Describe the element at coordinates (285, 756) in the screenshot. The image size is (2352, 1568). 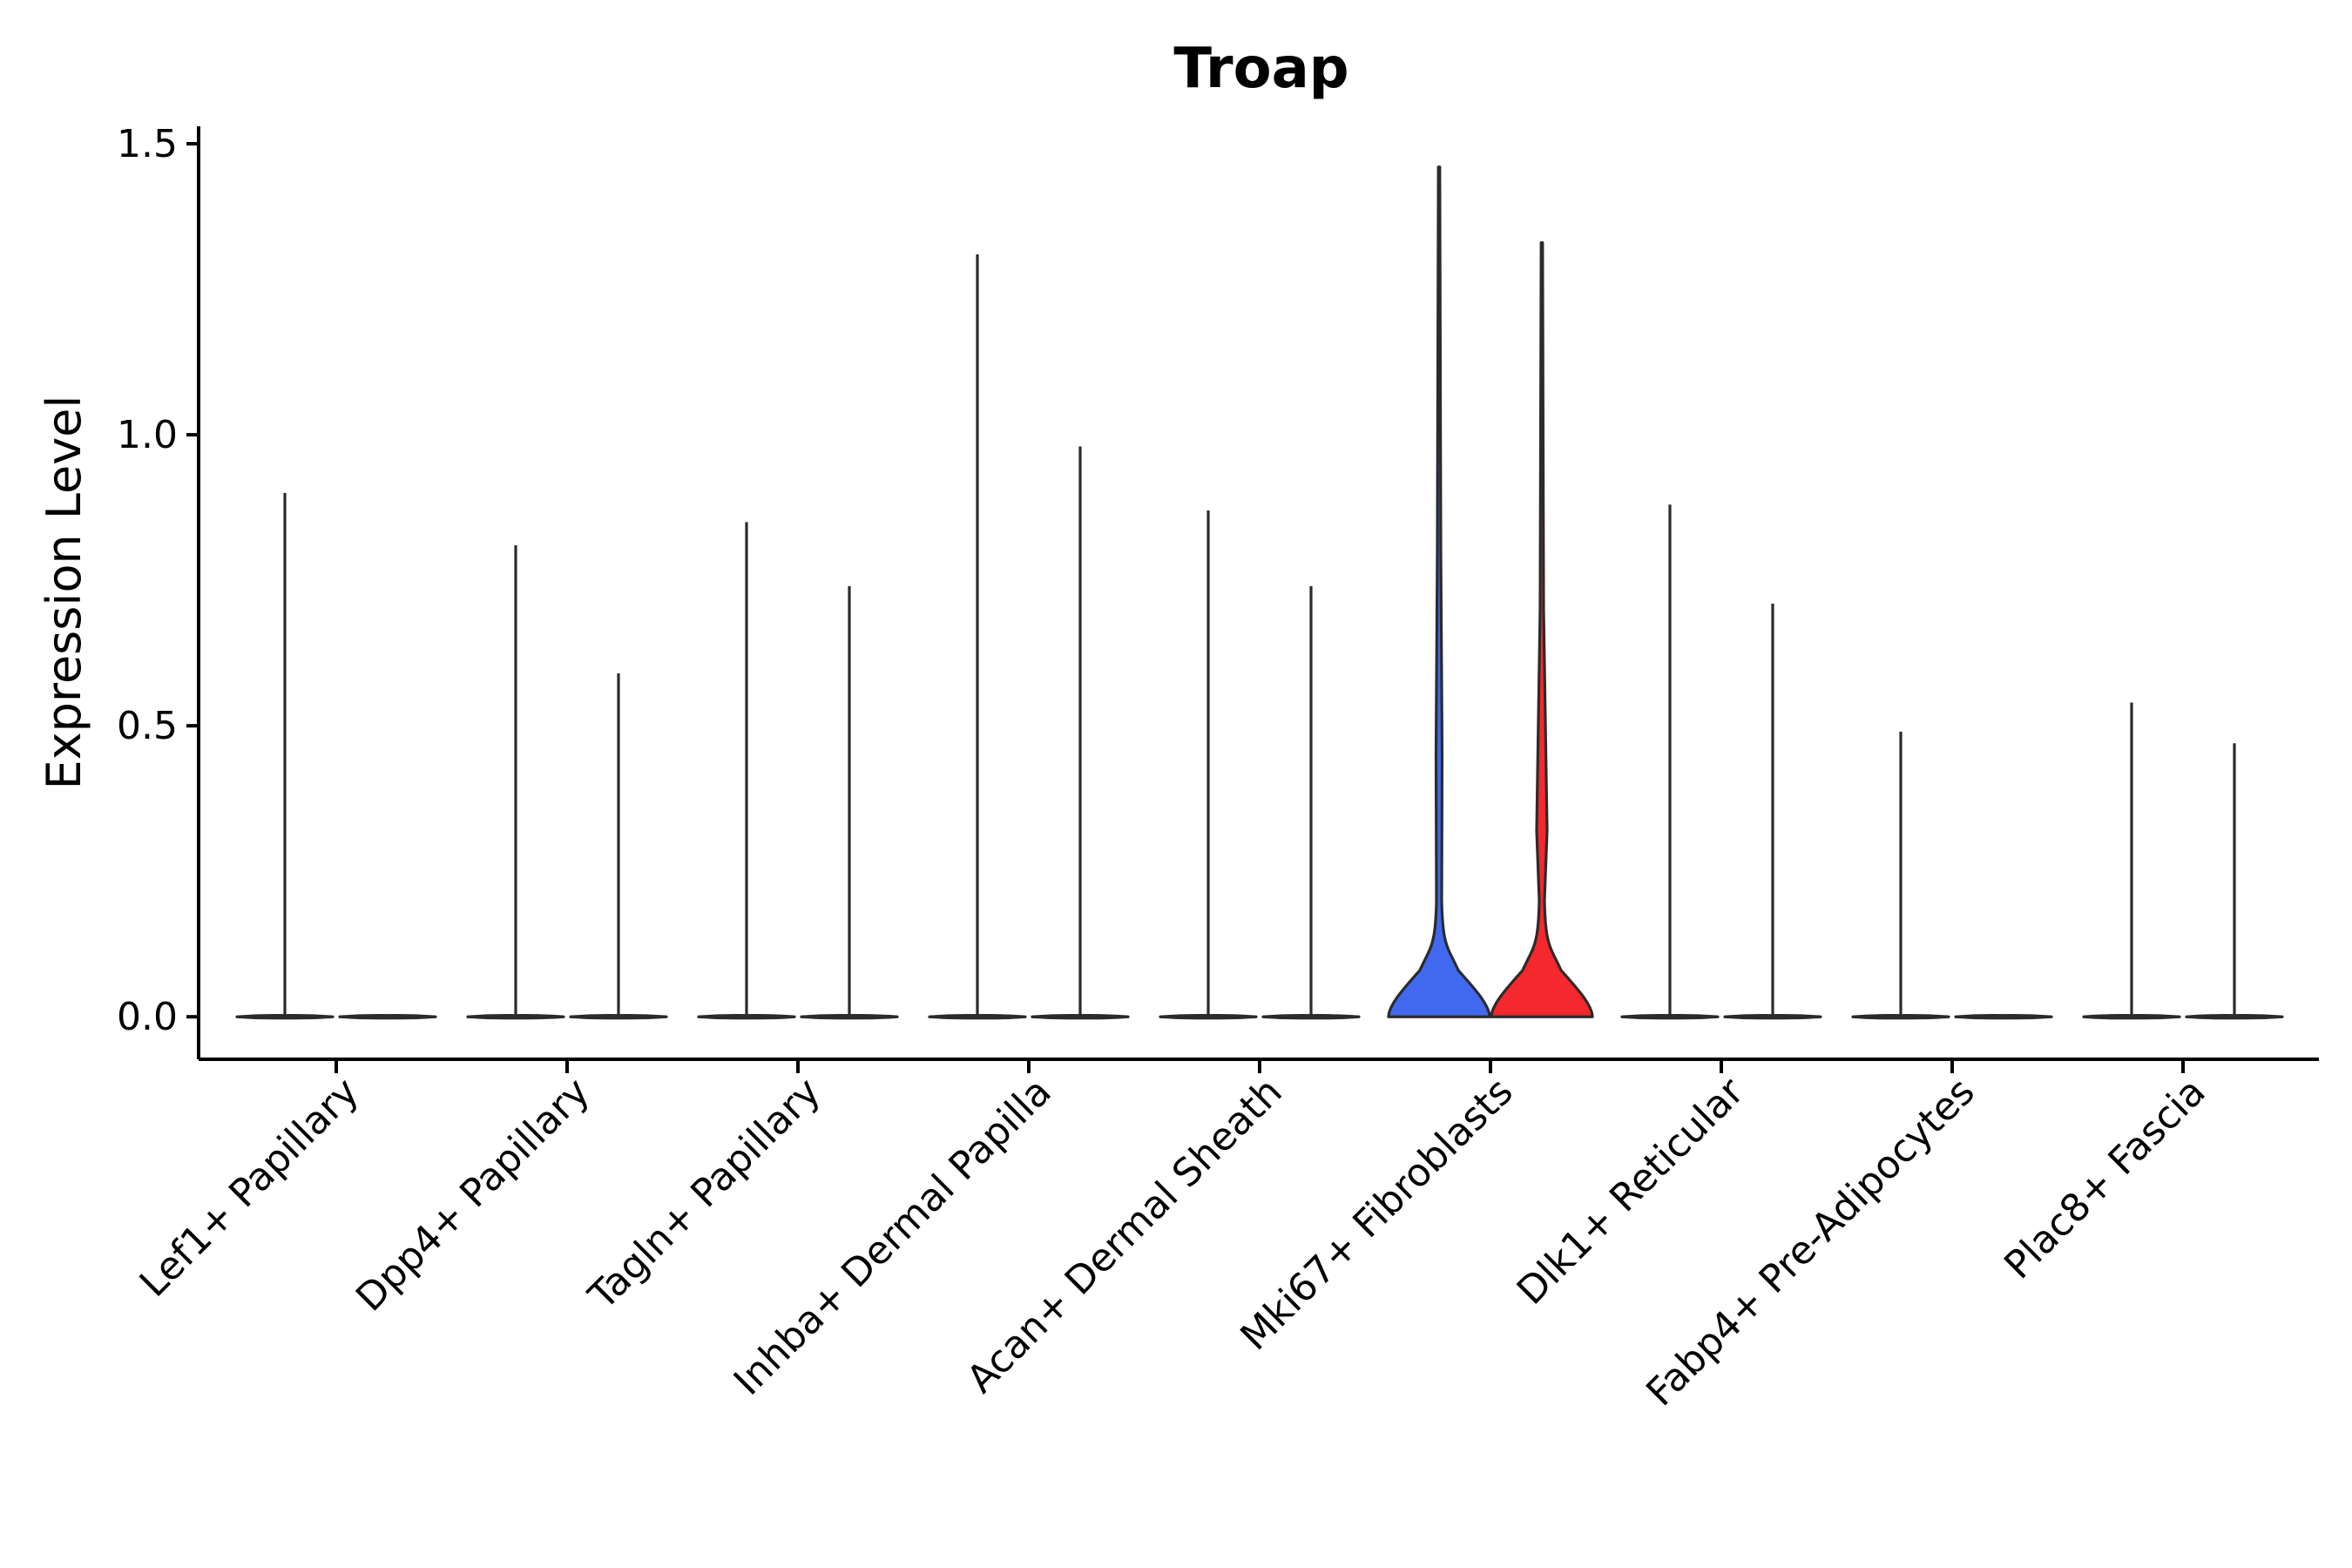
I see `violin-1-group1` at that location.